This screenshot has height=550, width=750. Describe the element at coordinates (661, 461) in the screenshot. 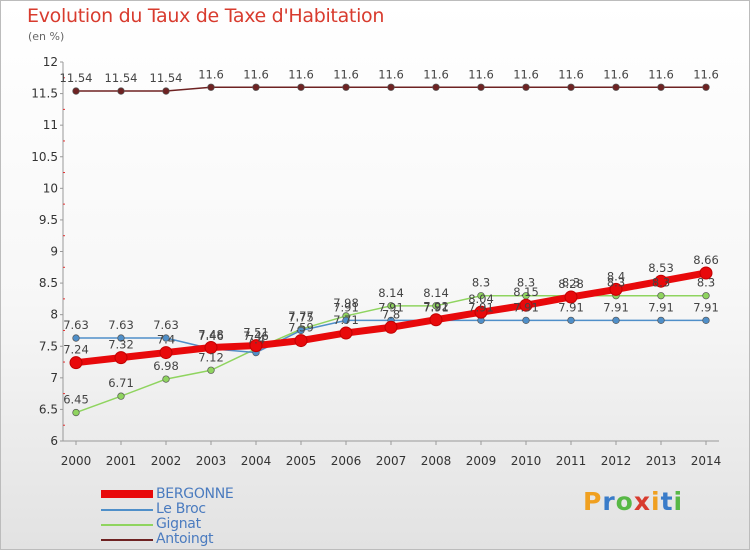

I see `x-tick-label: 2013` at that location.